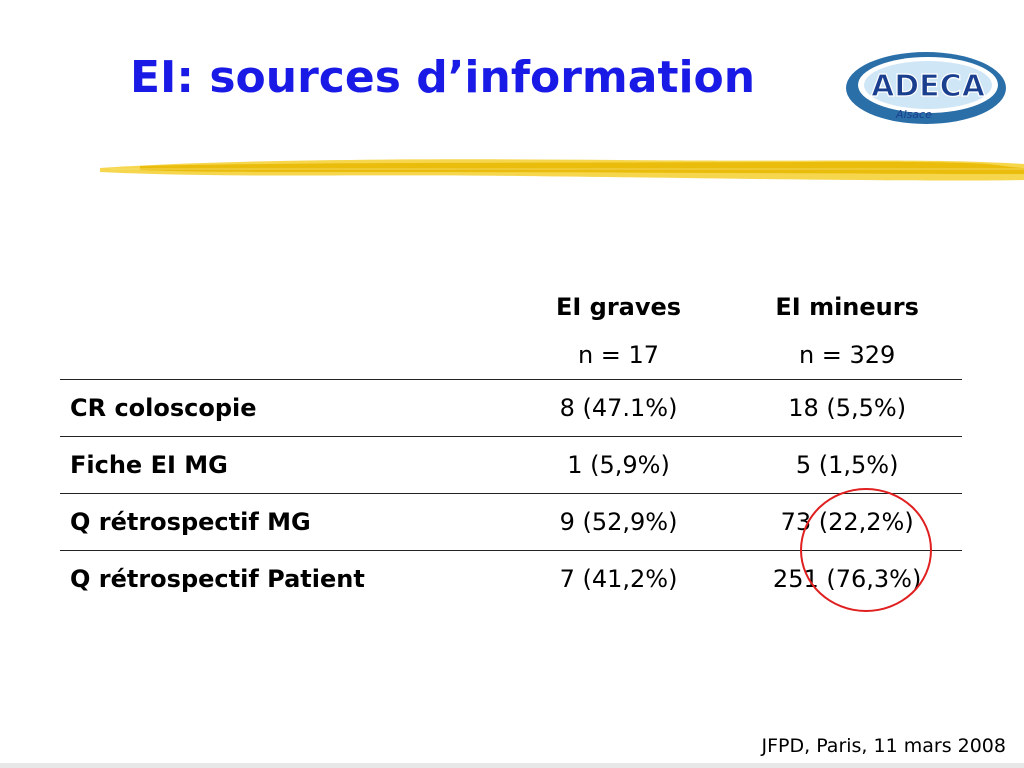 The image size is (1024, 768). Describe the element at coordinates (847, 522) in the screenshot. I see `cell-mineurs: 73 (22,2%)` at that location.